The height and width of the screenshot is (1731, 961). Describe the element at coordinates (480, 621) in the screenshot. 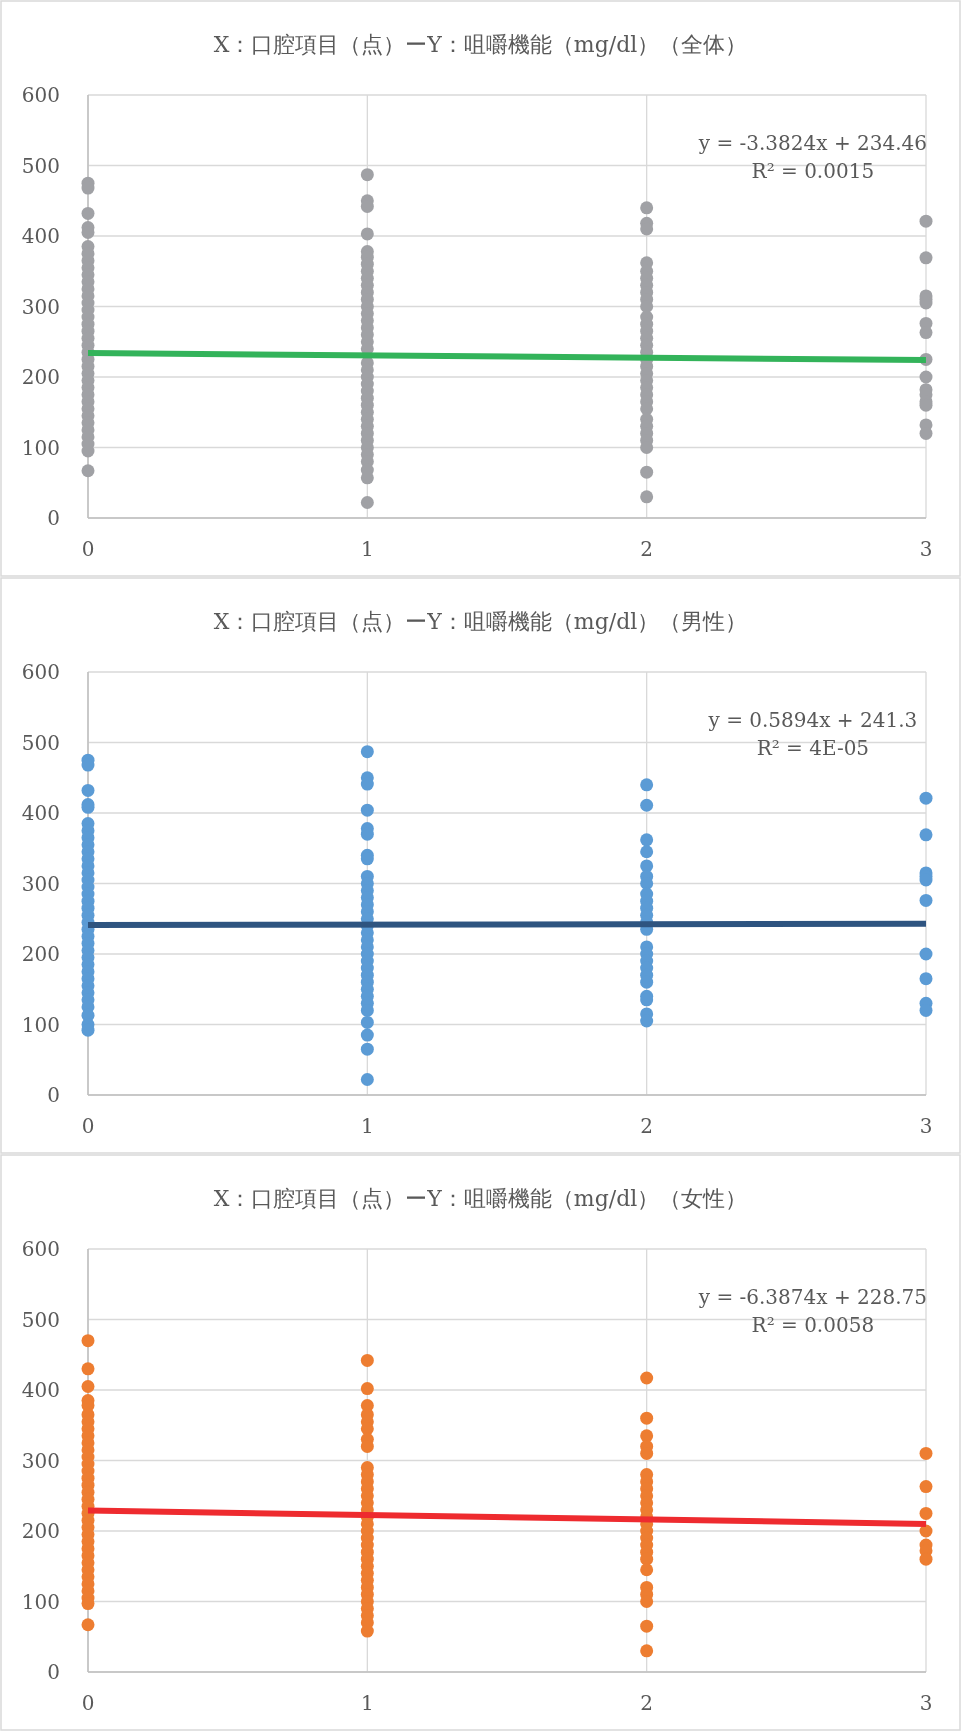

I see `chart-title: X：口腔項目（点）ーY：咀嚼機能（mg/dl）（男性）` at that location.